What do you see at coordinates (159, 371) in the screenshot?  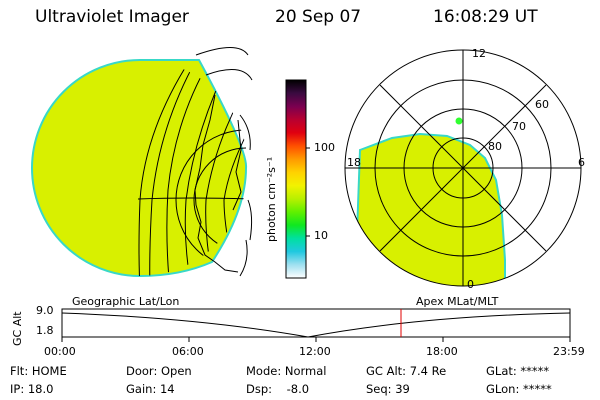 I see `status-door: Door: Open` at bounding box center [159, 371].